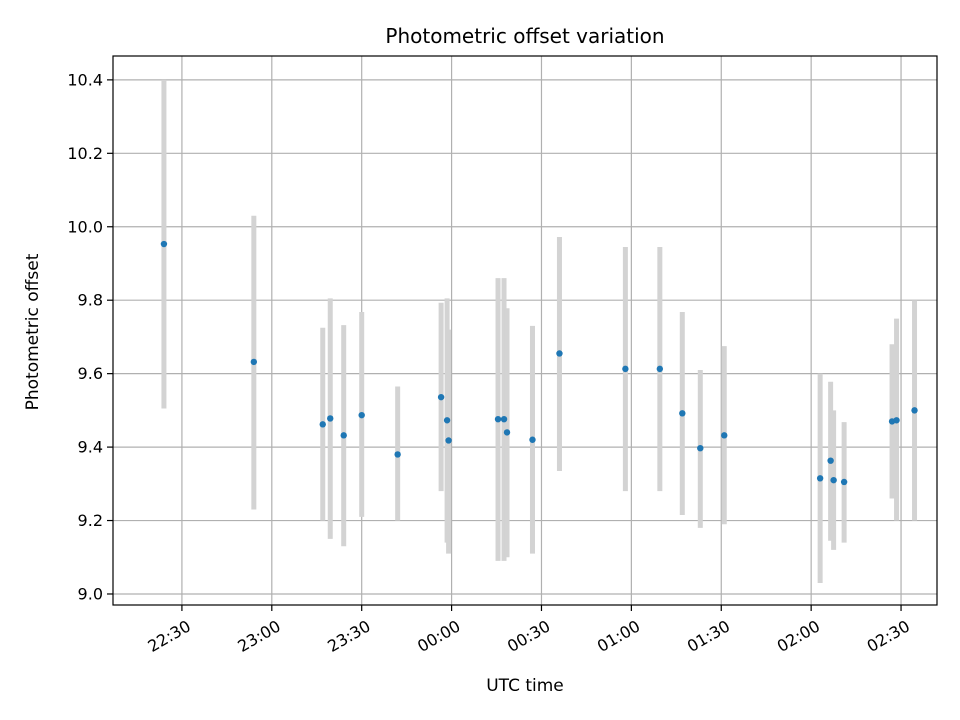 The height and width of the screenshot is (720, 960). I want to click on y-tick-label: 9.2, so click(90, 520).